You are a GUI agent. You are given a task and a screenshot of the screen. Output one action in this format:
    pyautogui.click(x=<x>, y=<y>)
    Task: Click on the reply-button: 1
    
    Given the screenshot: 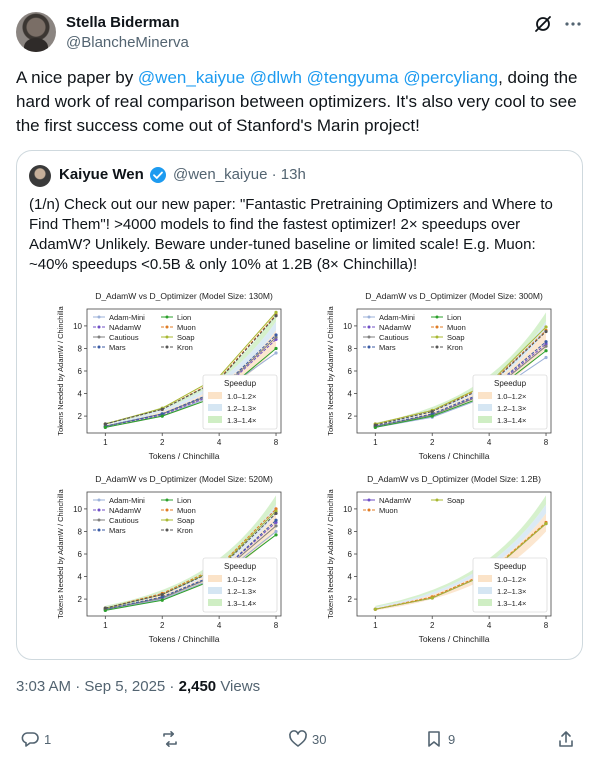 What is the action you would take?
    pyautogui.click(x=35, y=739)
    